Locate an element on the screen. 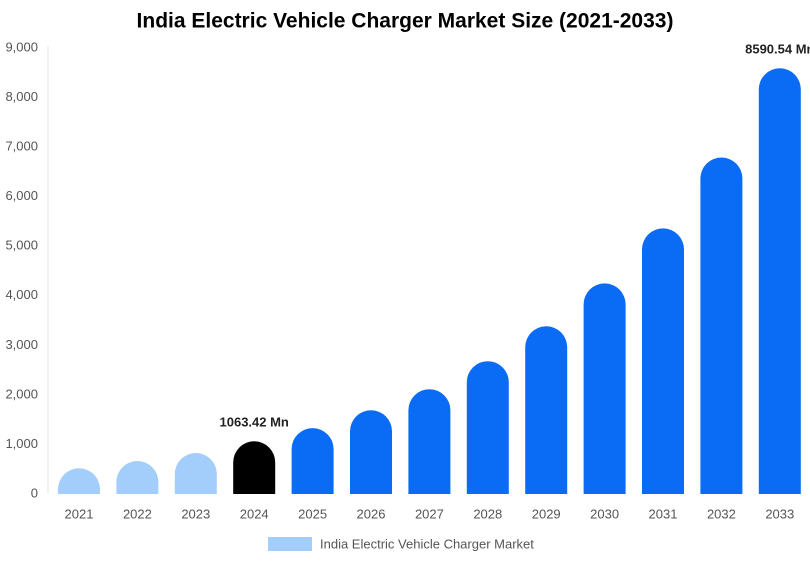  y-tick-label: 7,000 is located at coordinates (21, 146).